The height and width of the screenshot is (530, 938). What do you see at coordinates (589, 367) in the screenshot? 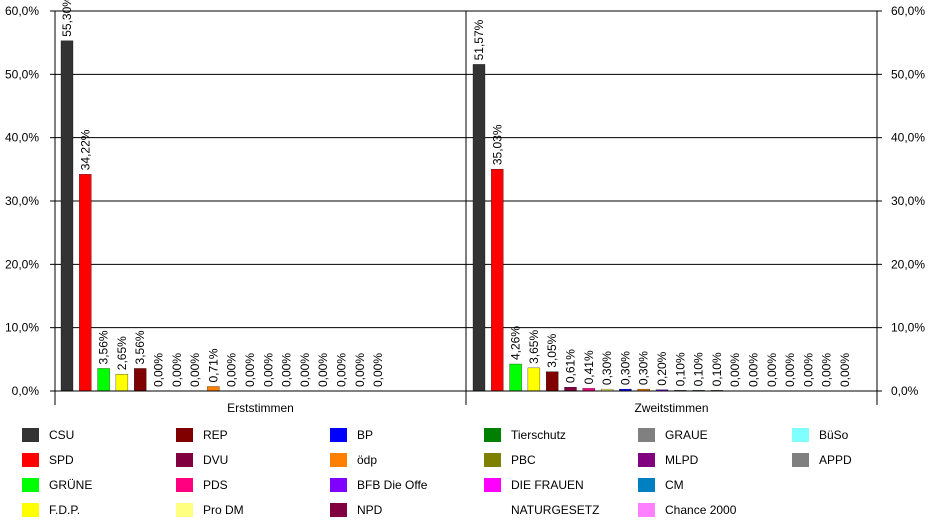
I see `data-label: 0,41%` at bounding box center [589, 367].